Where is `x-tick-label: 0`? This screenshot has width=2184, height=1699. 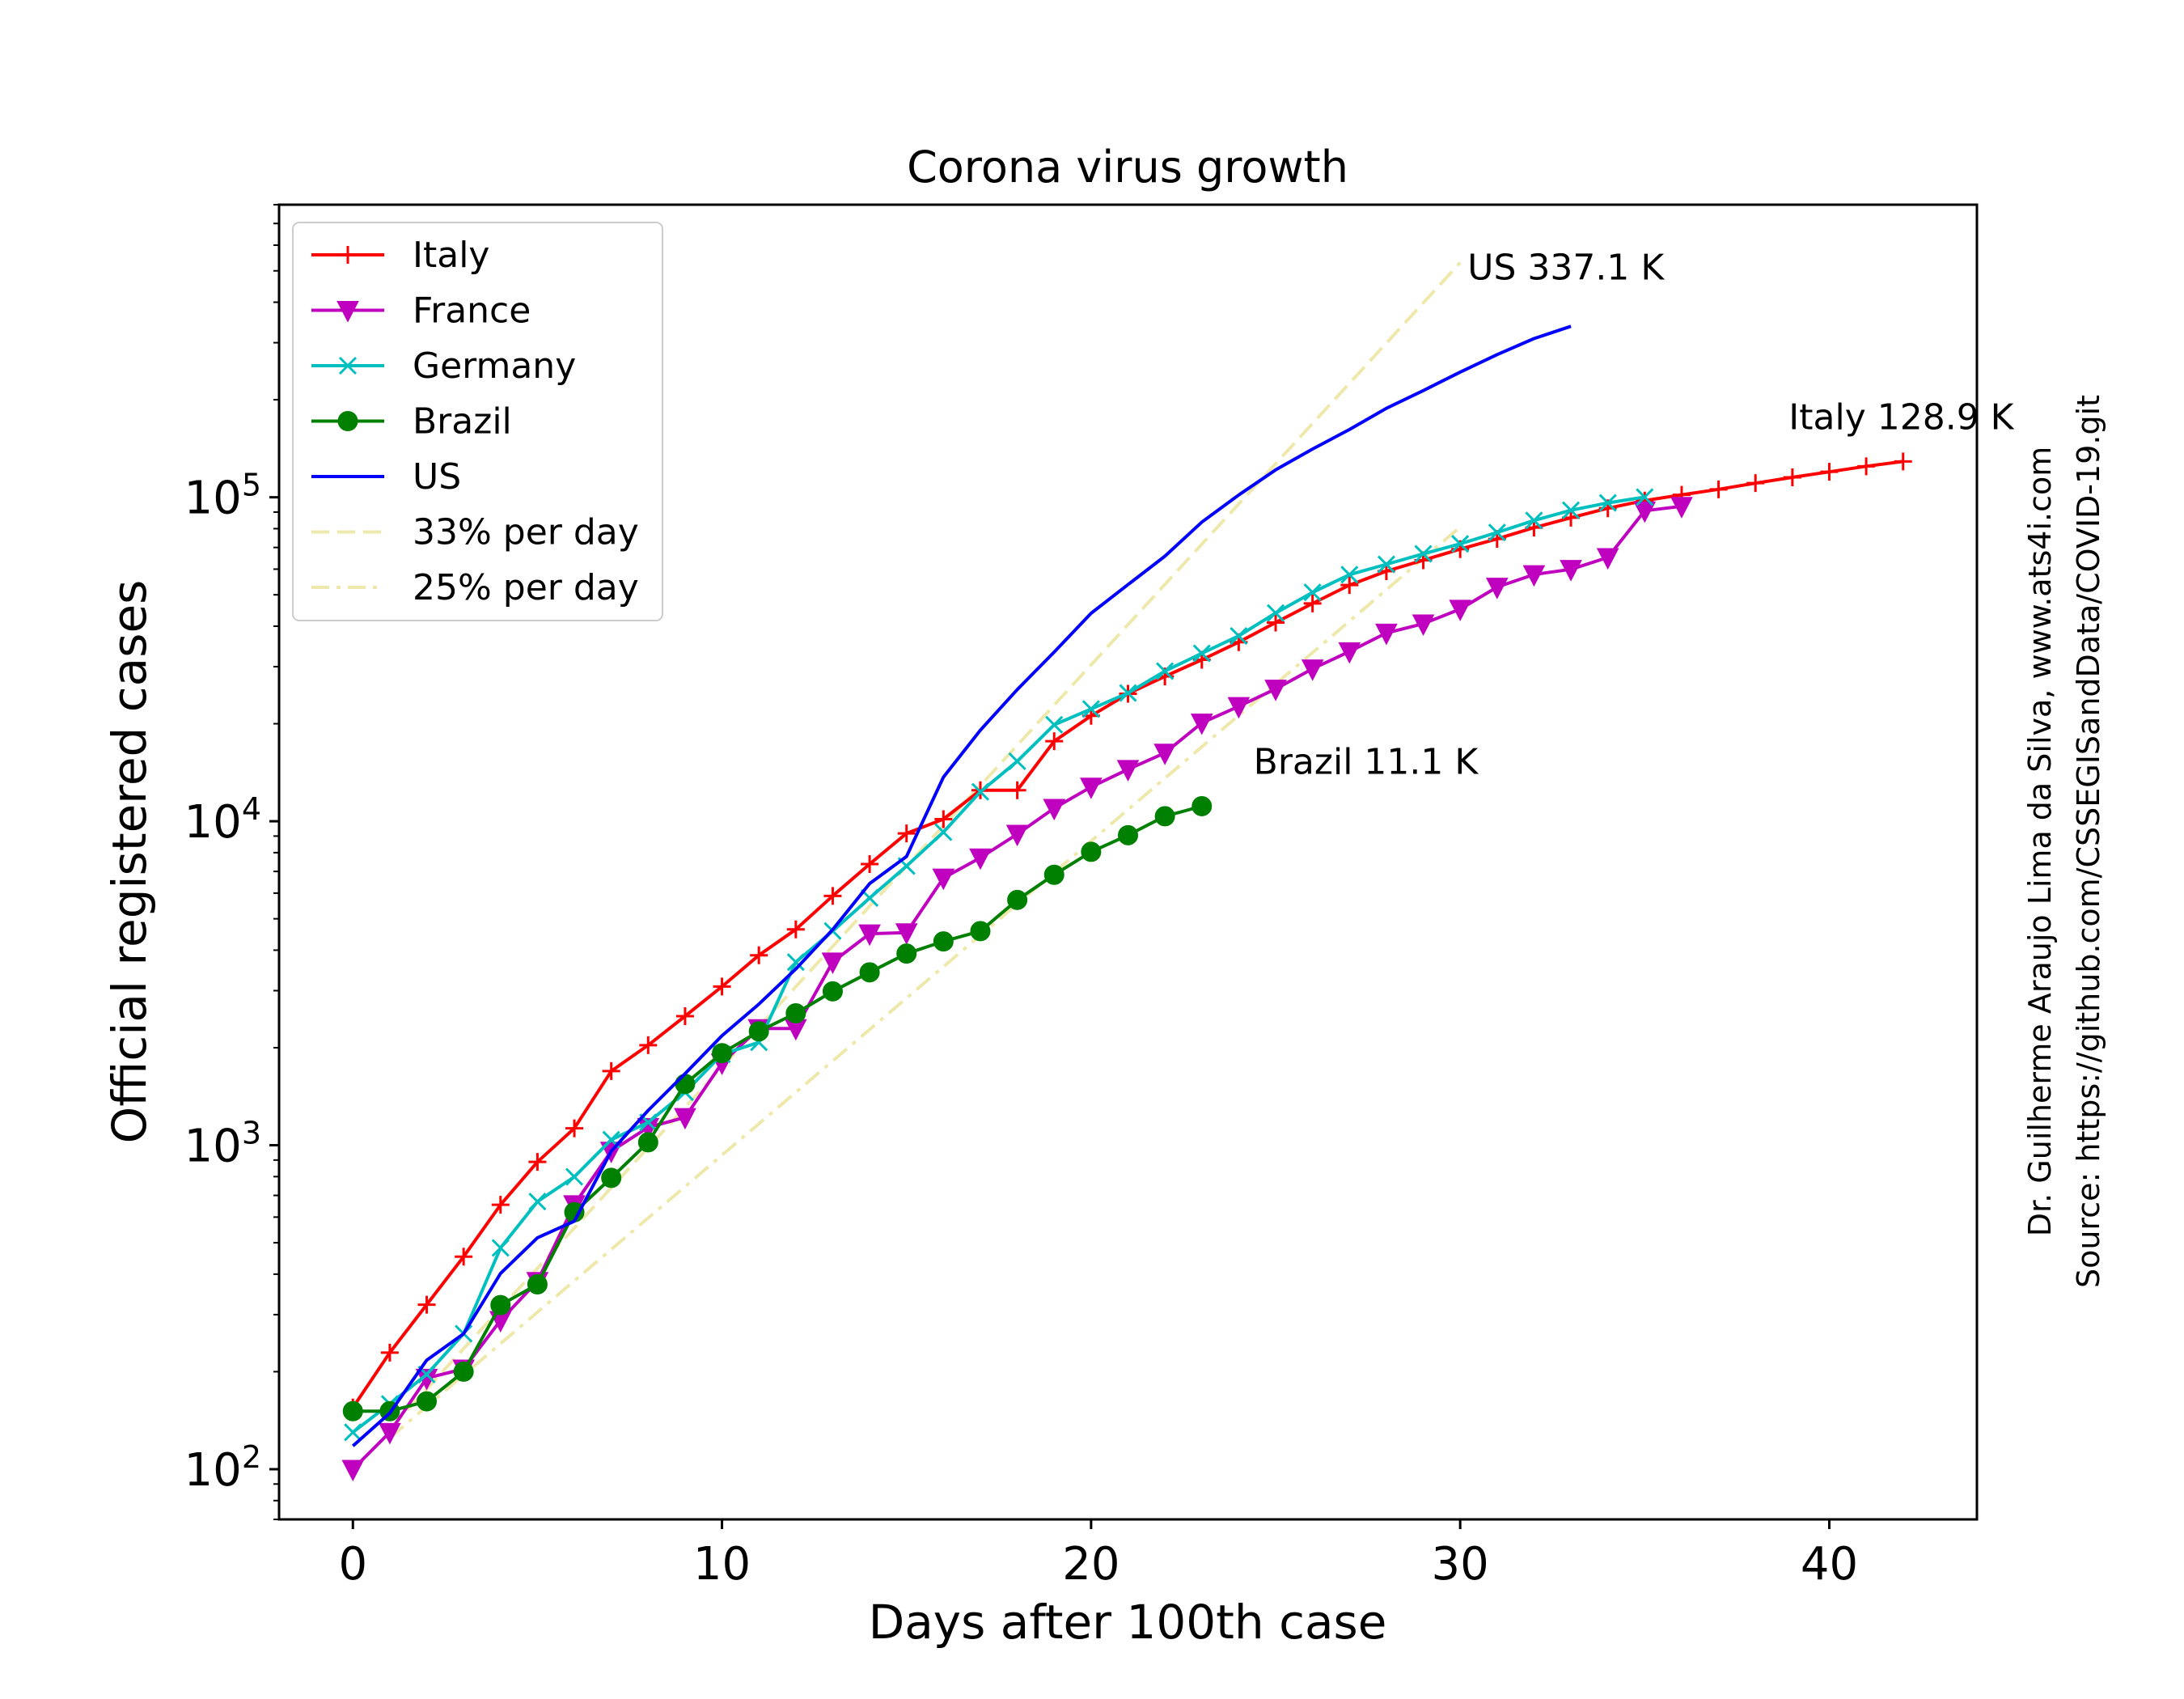
x-tick-label: 0 is located at coordinates (352, 1564).